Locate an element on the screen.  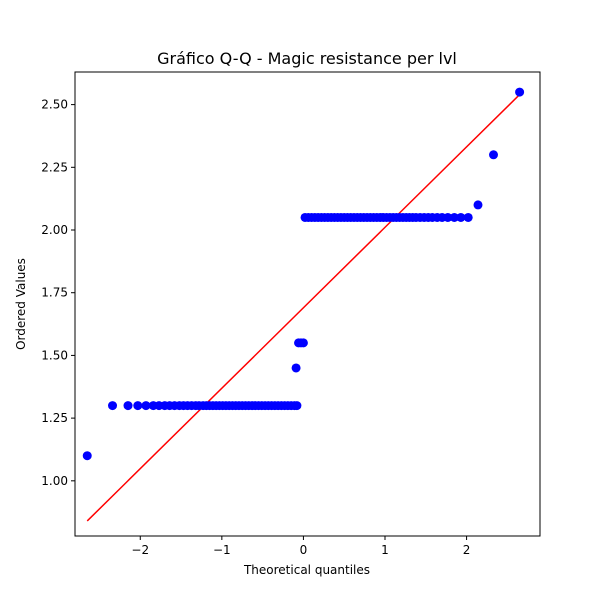
x-tick-label: 1 is located at coordinates (385, 550).